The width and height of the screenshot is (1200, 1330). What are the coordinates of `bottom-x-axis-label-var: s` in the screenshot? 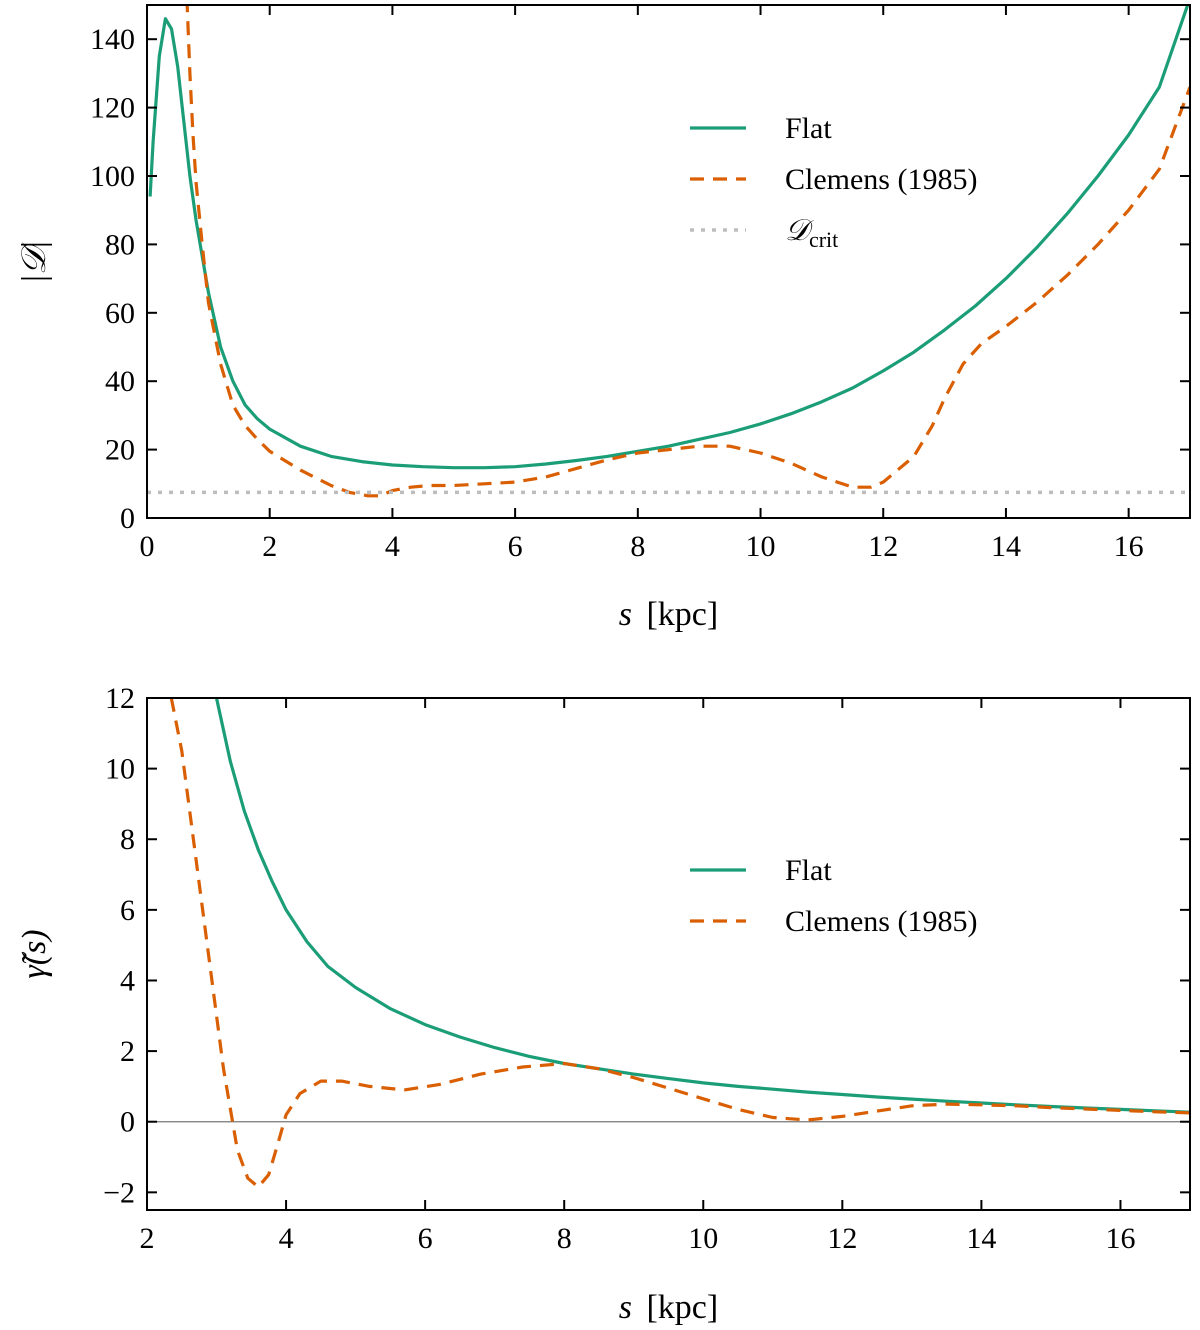 It's located at (625, 1307).